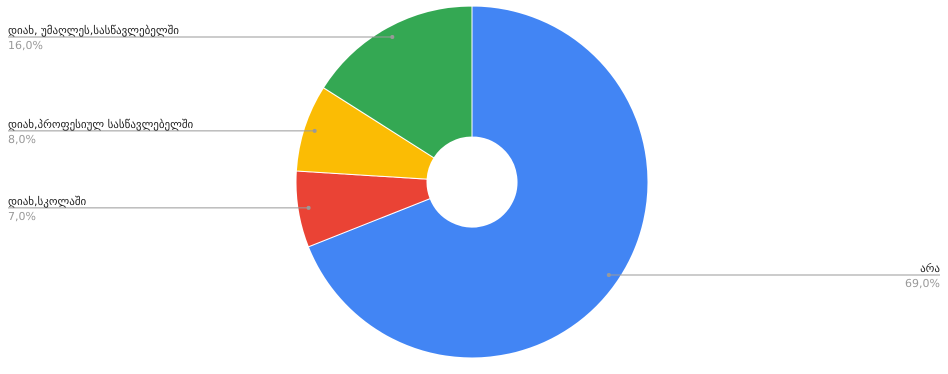  I want to click on slice-label: დიახ,პროფესიულ სასწავლებელში, so click(101, 124).